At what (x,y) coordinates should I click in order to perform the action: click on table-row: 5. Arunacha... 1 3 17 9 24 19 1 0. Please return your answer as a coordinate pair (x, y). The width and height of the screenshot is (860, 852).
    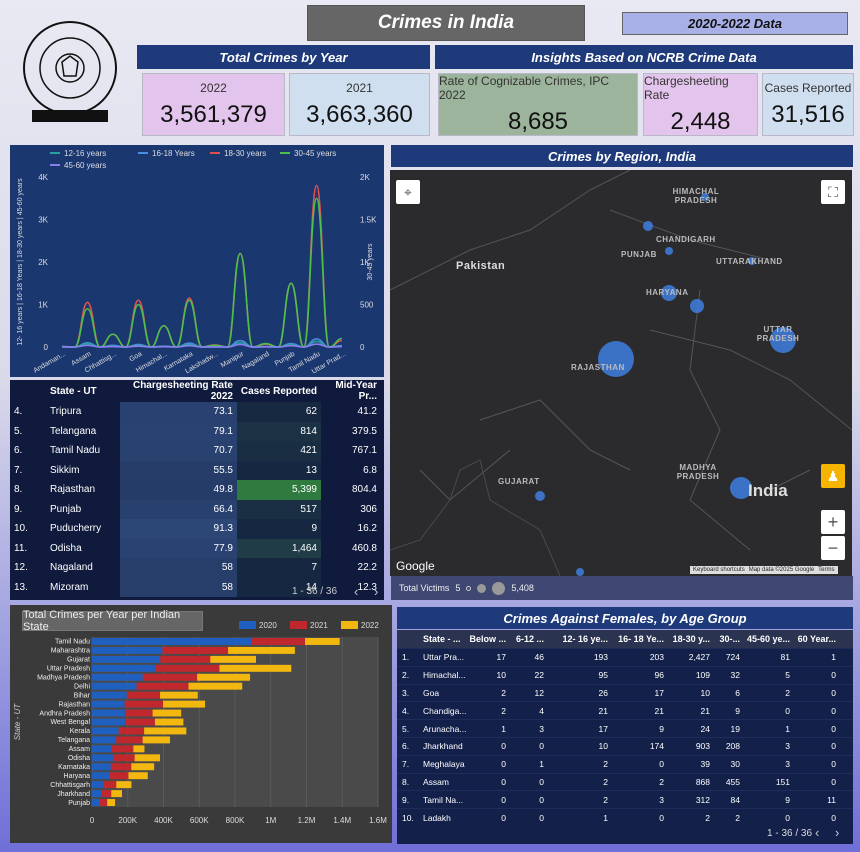
    Looking at the image, I should click on (625, 728).